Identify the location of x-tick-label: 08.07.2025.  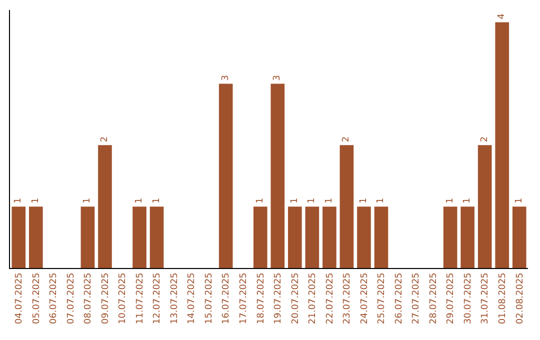
(89, 298).